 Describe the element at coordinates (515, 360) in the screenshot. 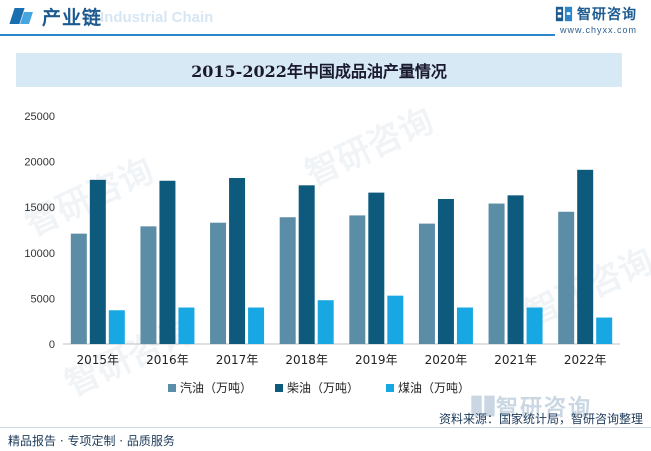

I see `x-tick-label: 2021年` at that location.